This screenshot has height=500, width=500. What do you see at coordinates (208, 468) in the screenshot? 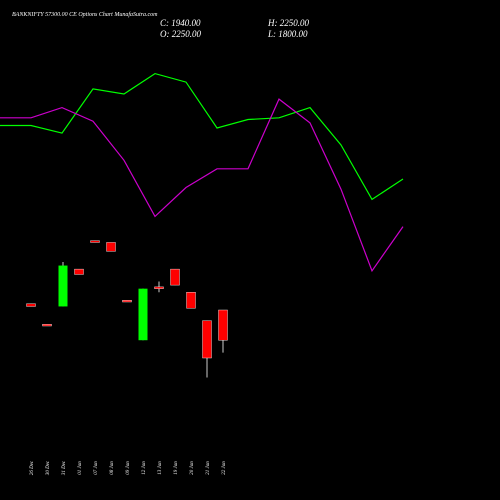
I see `x-tick-label: 21 Jan` at bounding box center [208, 468].